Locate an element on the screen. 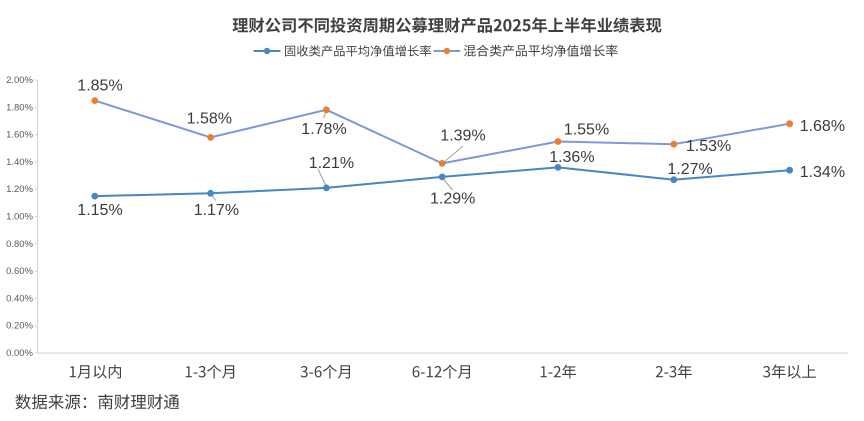 The image size is (864, 421). svg-text: 1.85% is located at coordinates (99, 86).